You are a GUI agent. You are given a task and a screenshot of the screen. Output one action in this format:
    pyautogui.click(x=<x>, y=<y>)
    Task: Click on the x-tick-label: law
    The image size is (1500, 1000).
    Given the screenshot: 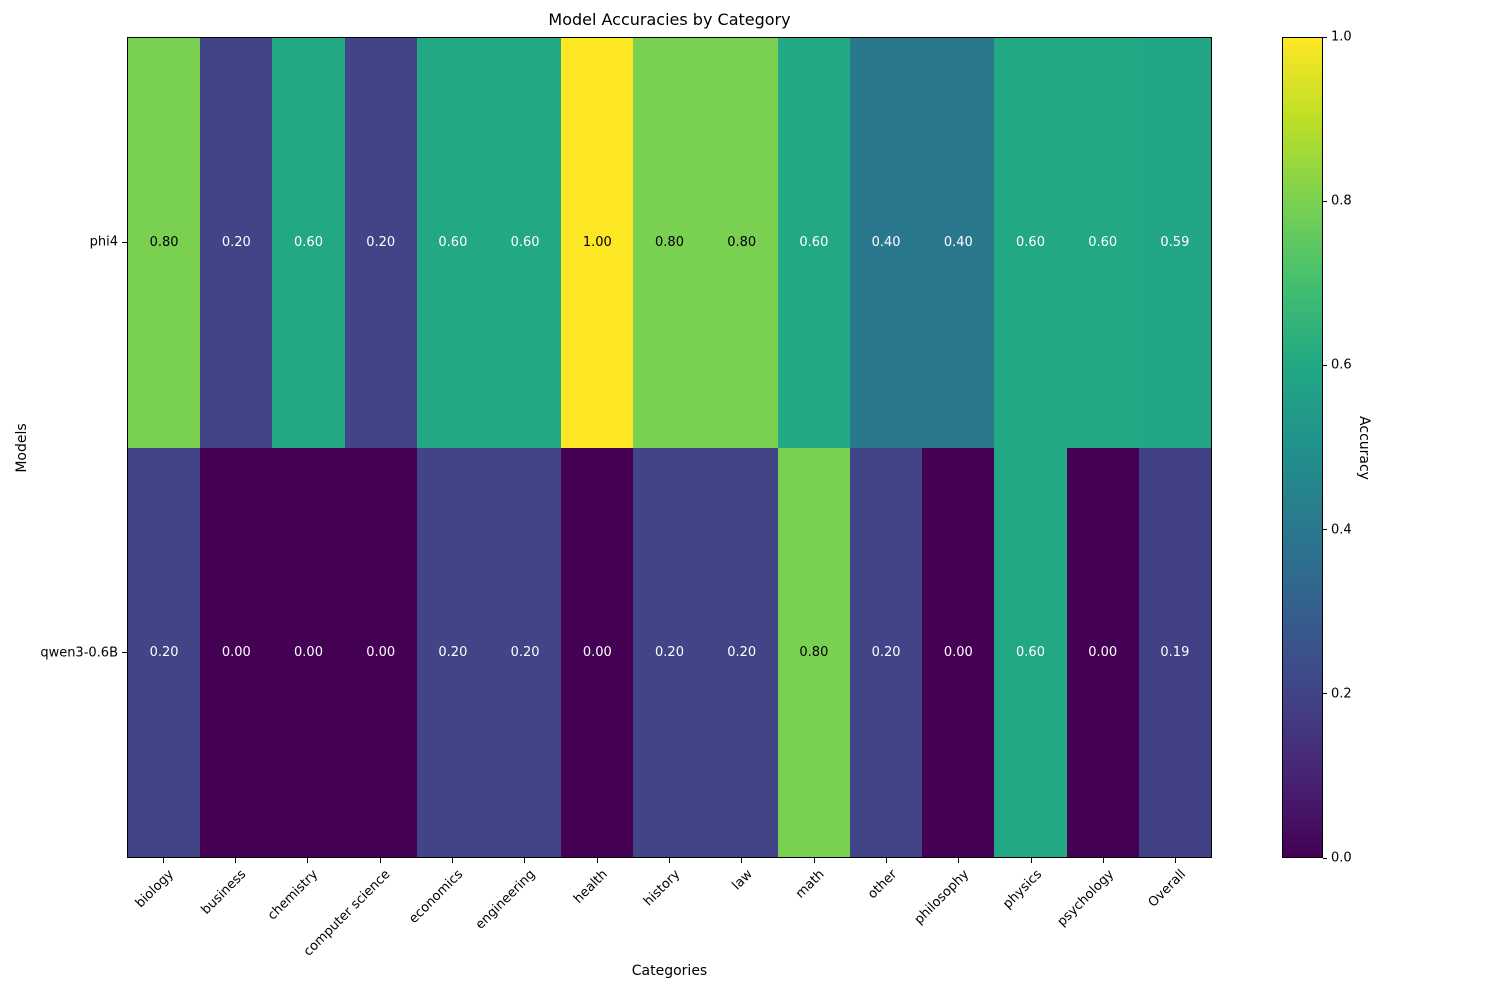 What is the action you would take?
    pyautogui.click(x=742, y=880)
    